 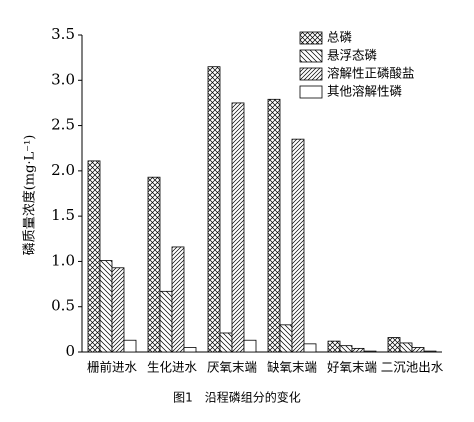 I want to click on x-tick-label: 厌氧末端, so click(x=232, y=367).